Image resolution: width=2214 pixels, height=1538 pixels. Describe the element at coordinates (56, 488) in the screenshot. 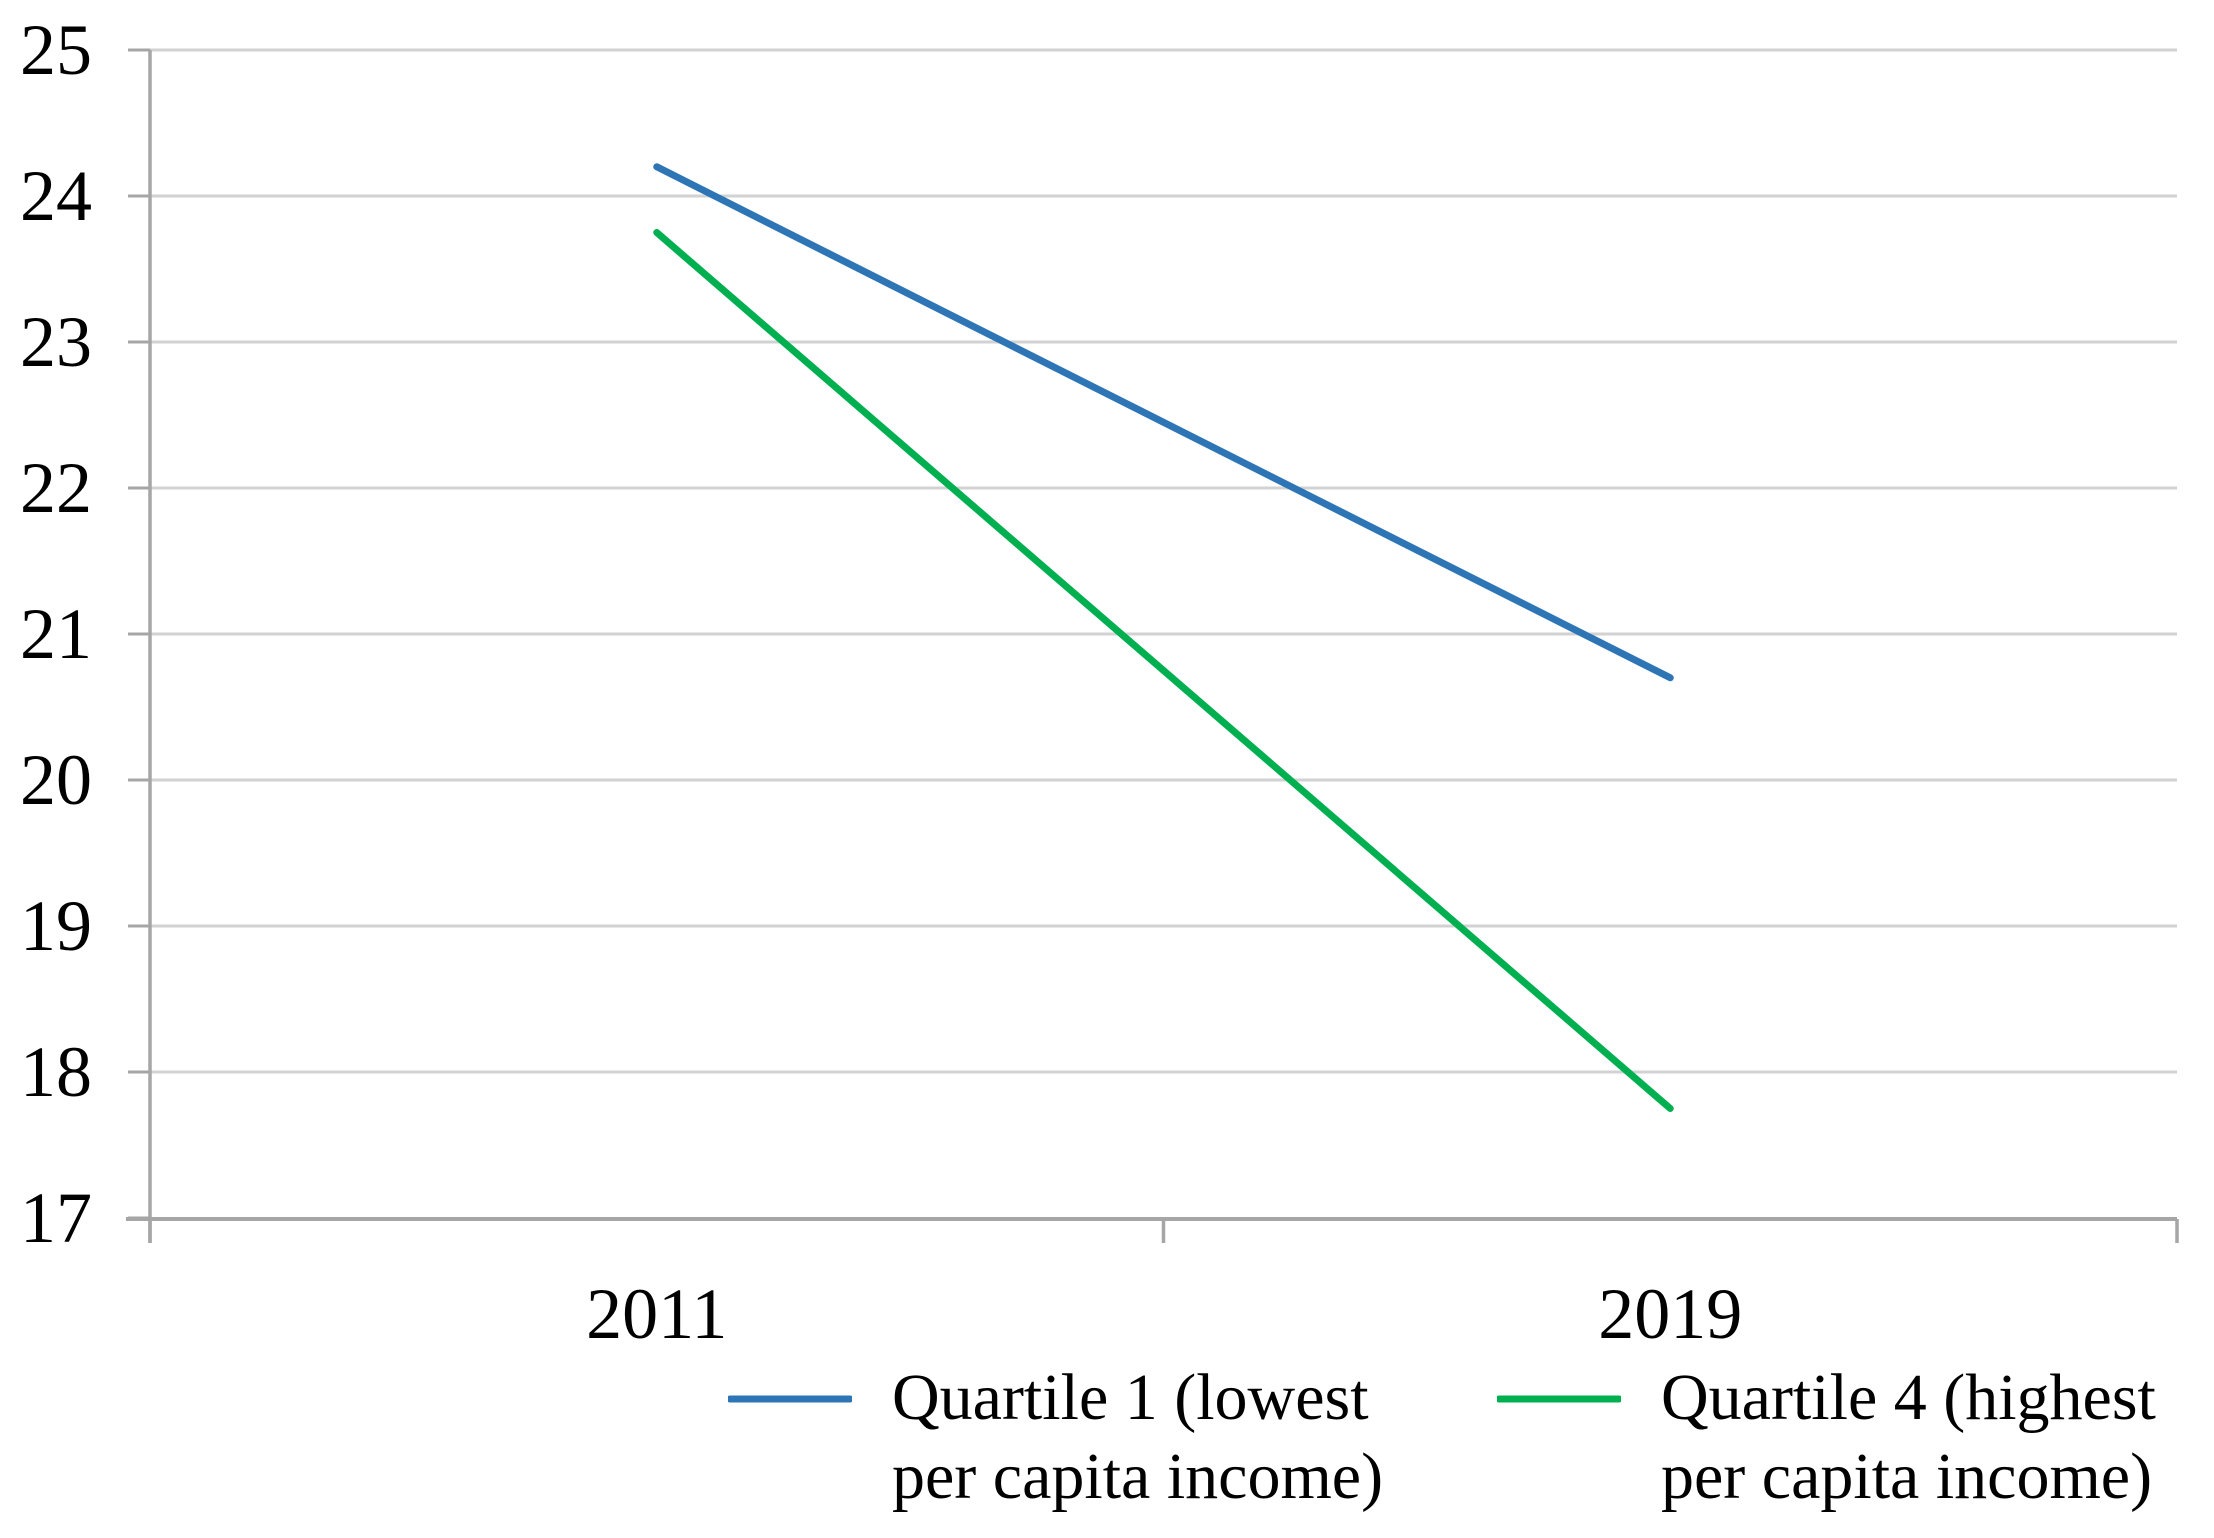

I see `y-axis-tick-label: 22` at that location.